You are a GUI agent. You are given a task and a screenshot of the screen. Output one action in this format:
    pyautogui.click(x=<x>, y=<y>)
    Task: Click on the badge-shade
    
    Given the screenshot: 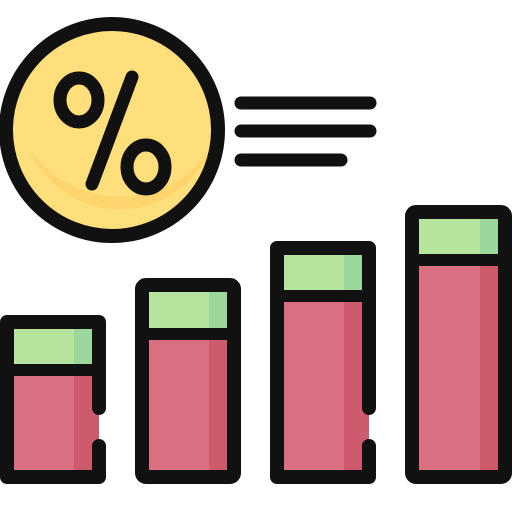 What is the action you would take?
    pyautogui.click(x=120, y=180)
    